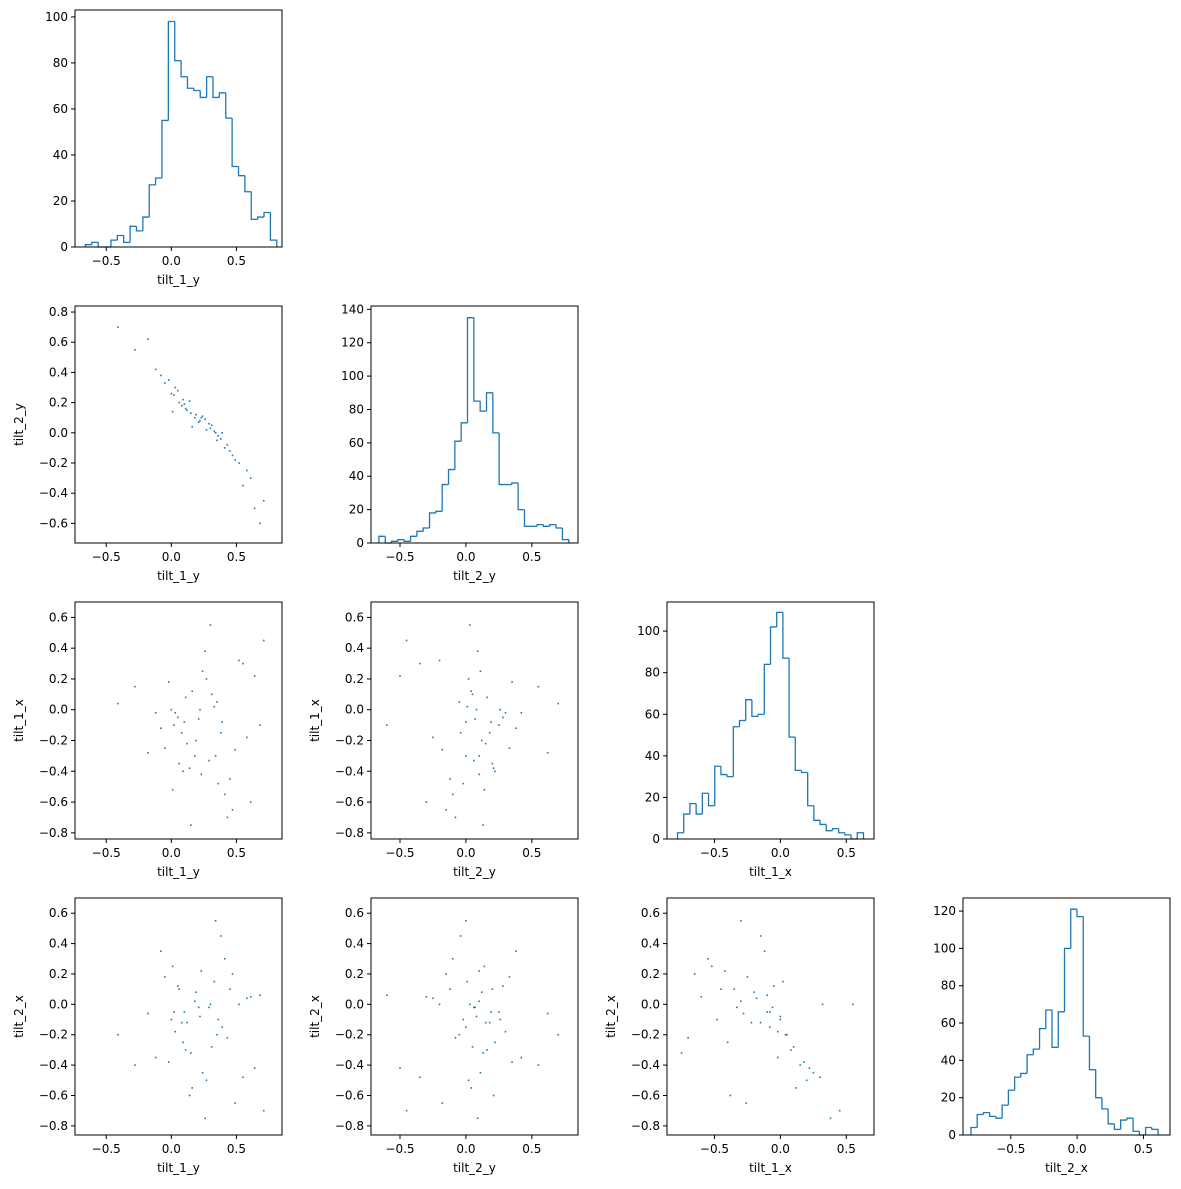 The height and width of the screenshot is (1189, 1181). I want to click on axes-frame, so click(770, 720).